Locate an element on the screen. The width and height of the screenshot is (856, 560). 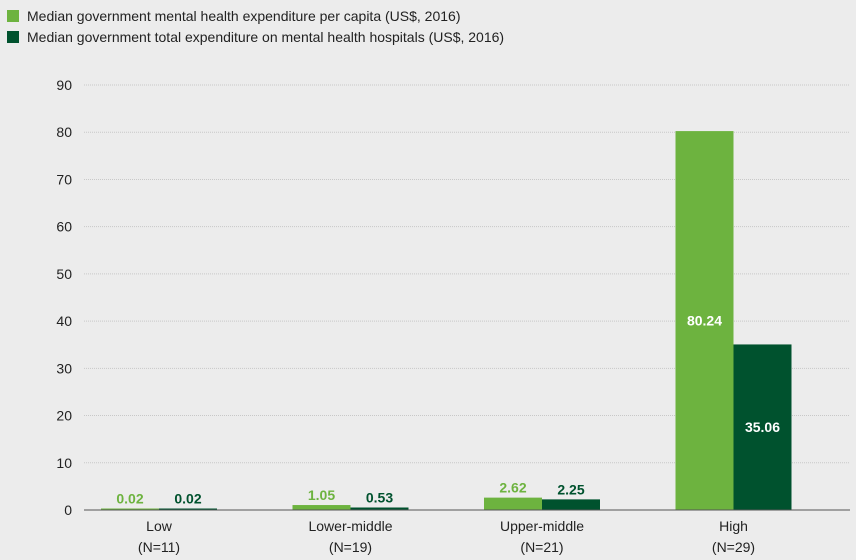
data-label-1-3: 80.24 is located at coordinates (704, 321).